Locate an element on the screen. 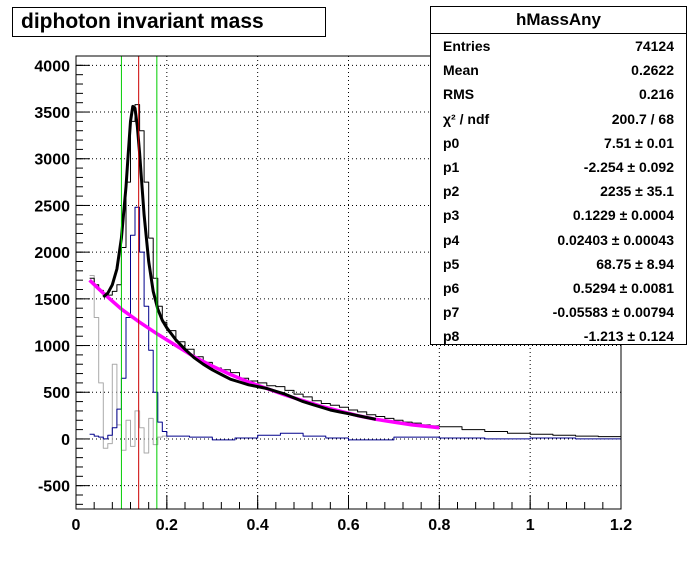 Image resolution: width=696 pixels, height=572 pixels. stats-value: -2.254 ± 0.092 is located at coordinates (628, 166).